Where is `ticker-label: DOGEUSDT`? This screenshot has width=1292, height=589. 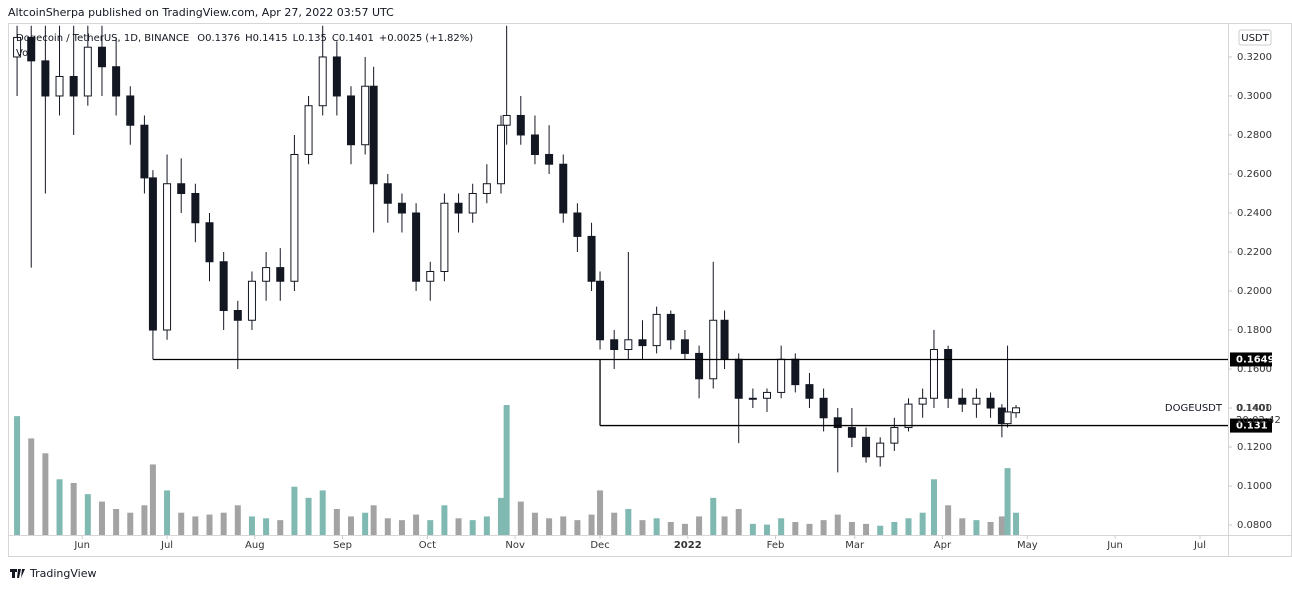 ticker-label: DOGEUSDT is located at coordinates (1194, 408).